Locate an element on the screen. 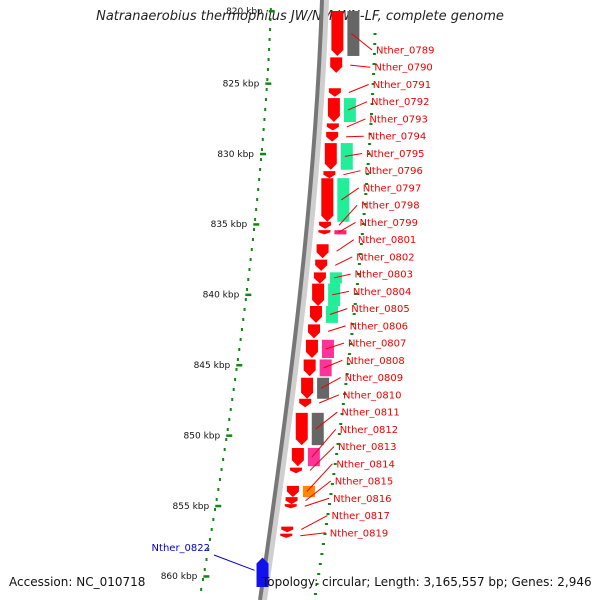  gene-label: Nther_0817 is located at coordinates (360, 516).